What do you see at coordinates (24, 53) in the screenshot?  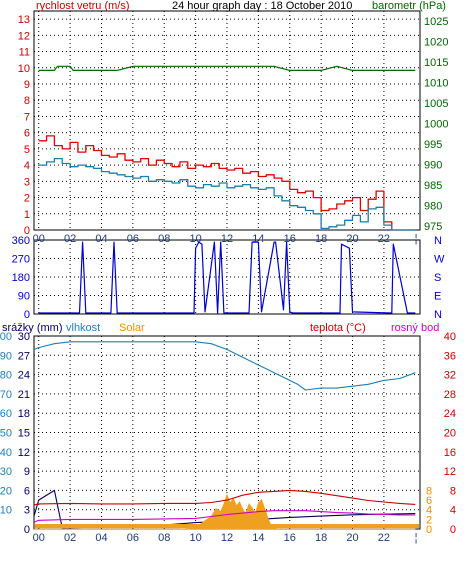 I see `panel-1-left-tick-label: 11` at bounding box center [24, 53].